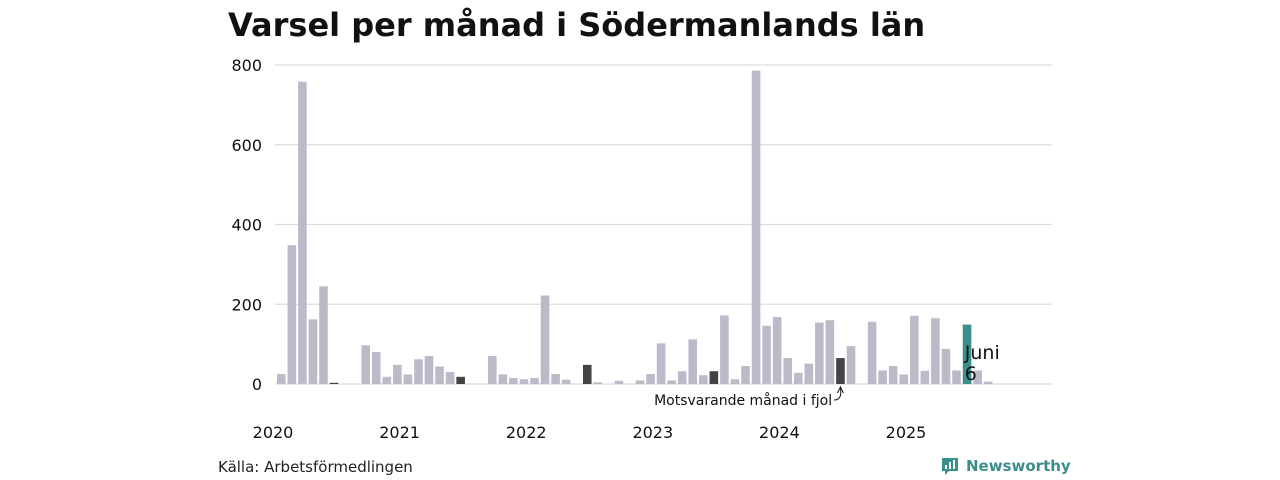 This screenshot has width=1280, height=480. What do you see at coordinates (950, 466) in the screenshot?
I see `newsworthy-icon` at bounding box center [950, 466].